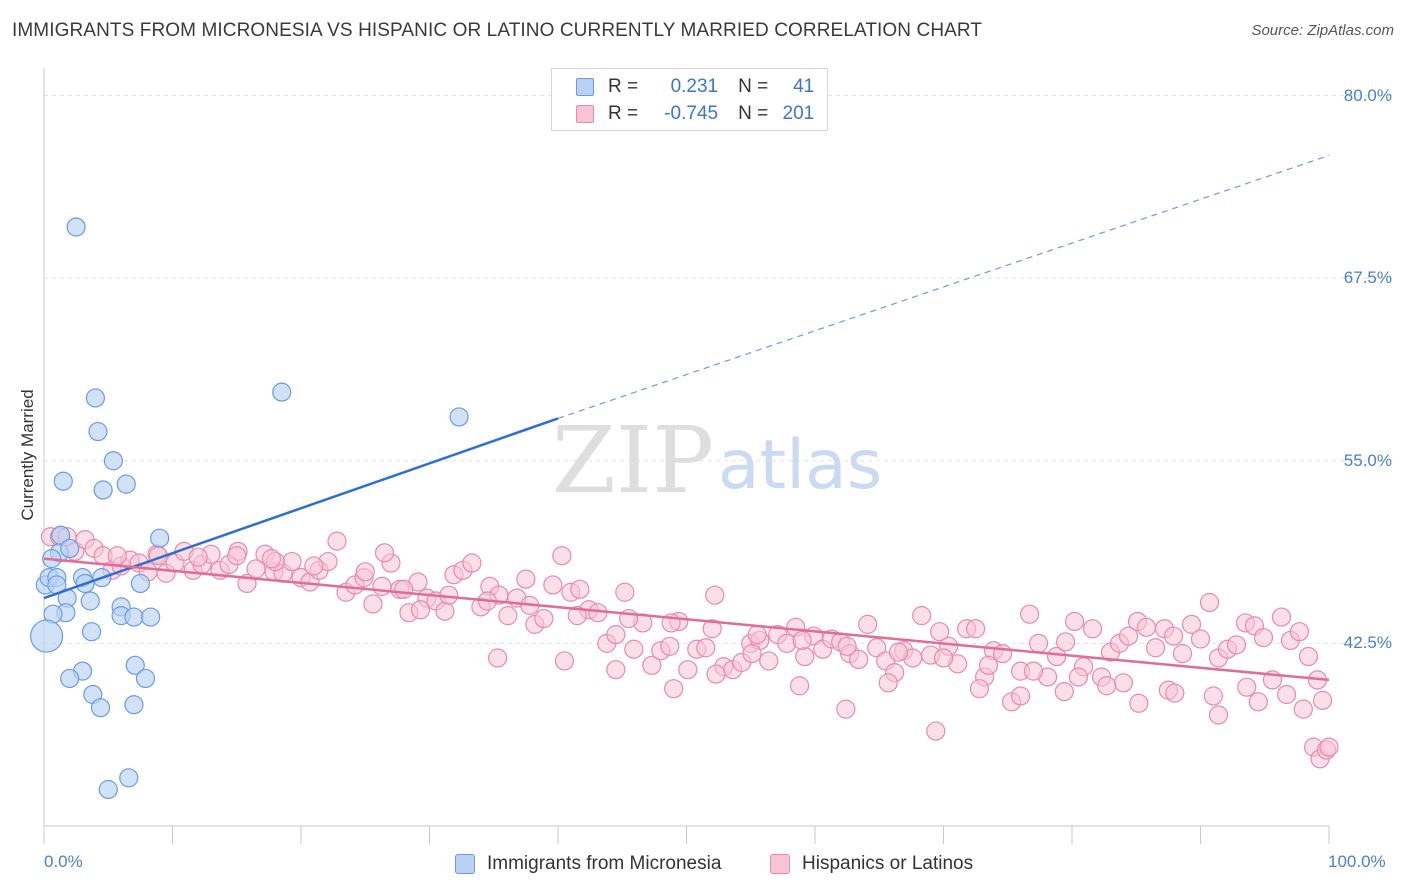 The width and height of the screenshot is (1406, 892). What do you see at coordinates (798, 113) in the screenshot?
I see `legend-n-value: 201` at bounding box center [798, 113].